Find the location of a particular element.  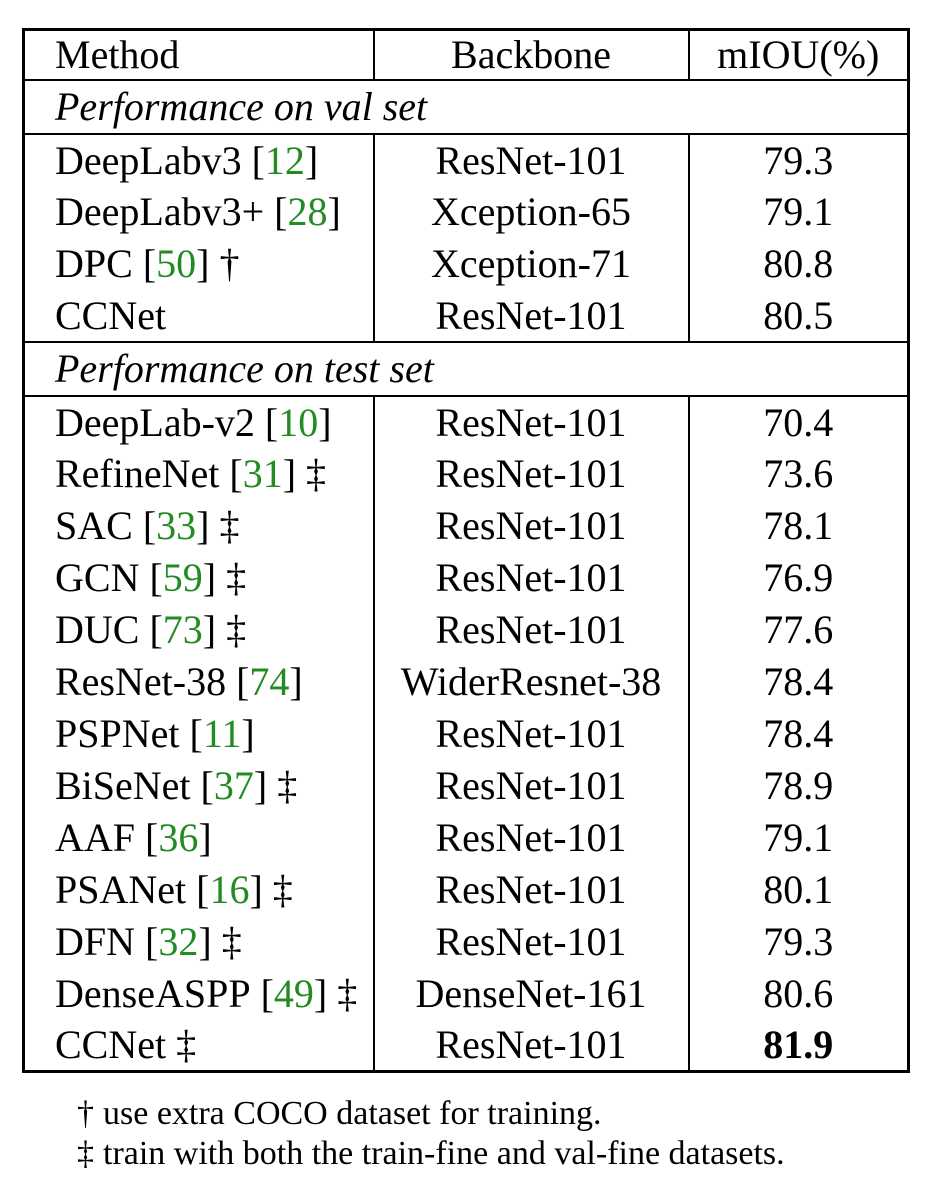

citation-number: 28 is located at coordinates (307, 211).